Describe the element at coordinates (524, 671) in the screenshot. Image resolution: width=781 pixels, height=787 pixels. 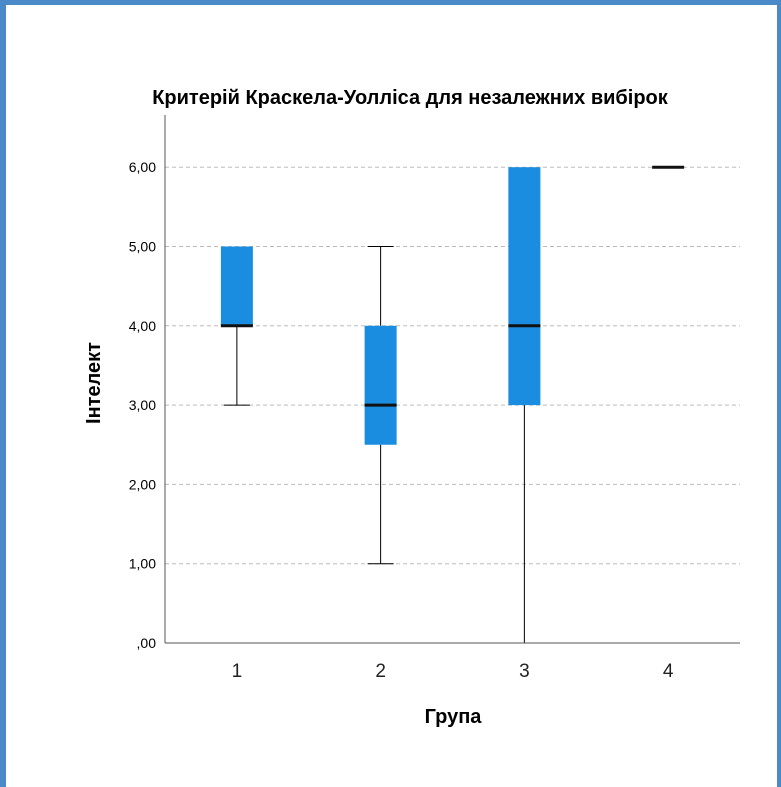
I see `x-tick-label: 3` at that location.